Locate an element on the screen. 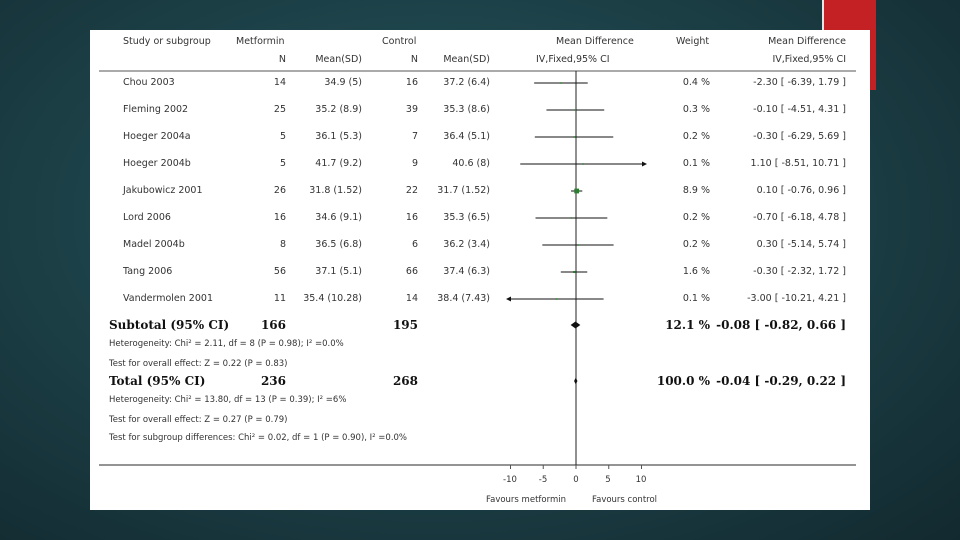  header-mean-difference-ci: Mean Difference is located at coordinates (807, 41).